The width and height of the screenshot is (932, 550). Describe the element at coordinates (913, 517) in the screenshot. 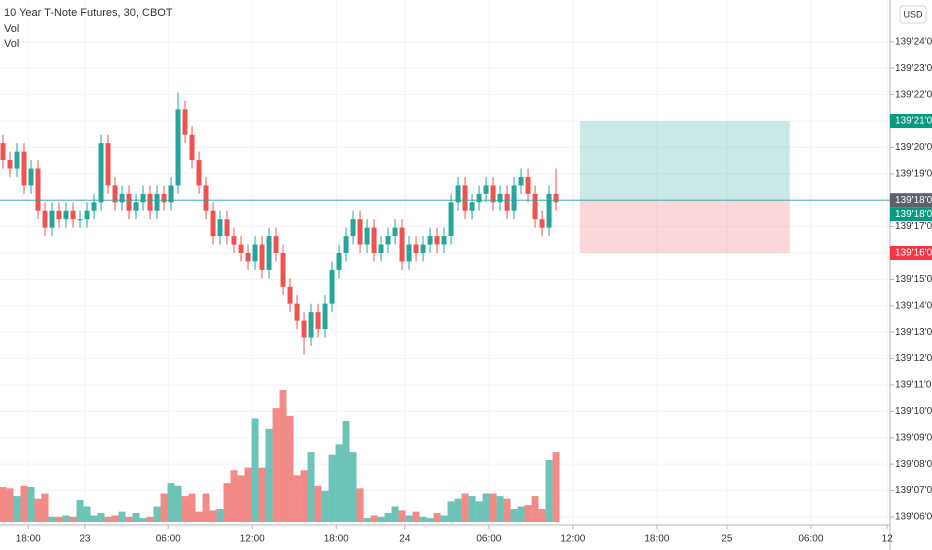

I see `y-tick-label: 139'06'0` at that location.